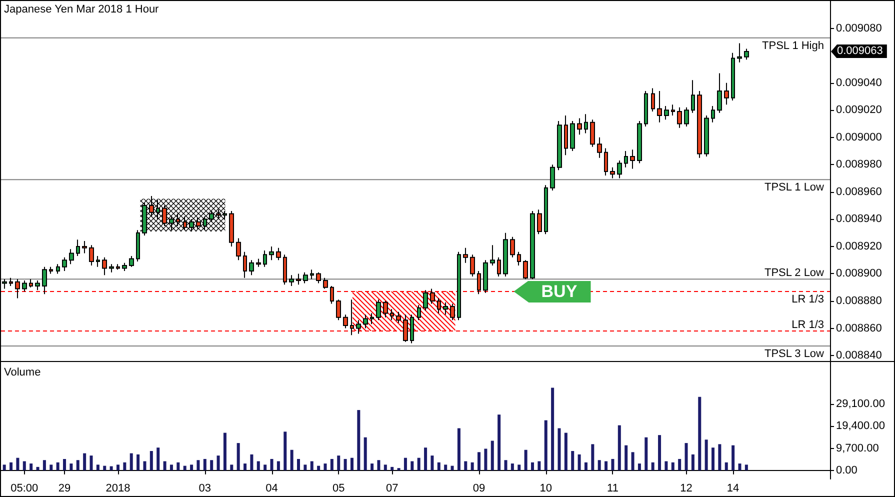 Image resolution: width=895 pixels, height=497 pixels. I want to click on y-tick-label: 0.008960, so click(859, 192).